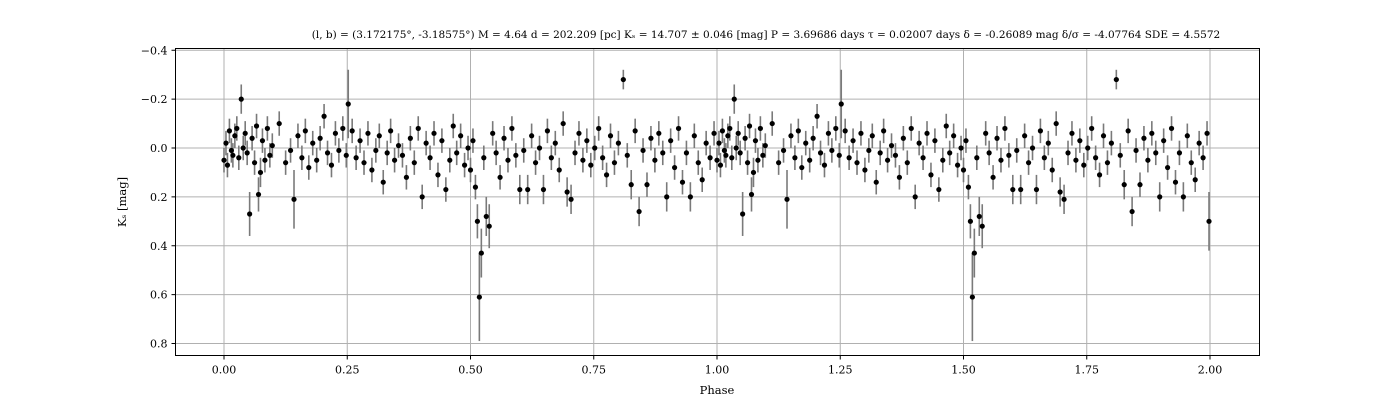 Image resolution: width=1400 pixels, height=400 pixels. What do you see at coordinates (159, 148) in the screenshot?
I see `y-tick-label: 0.0` at bounding box center [159, 148].